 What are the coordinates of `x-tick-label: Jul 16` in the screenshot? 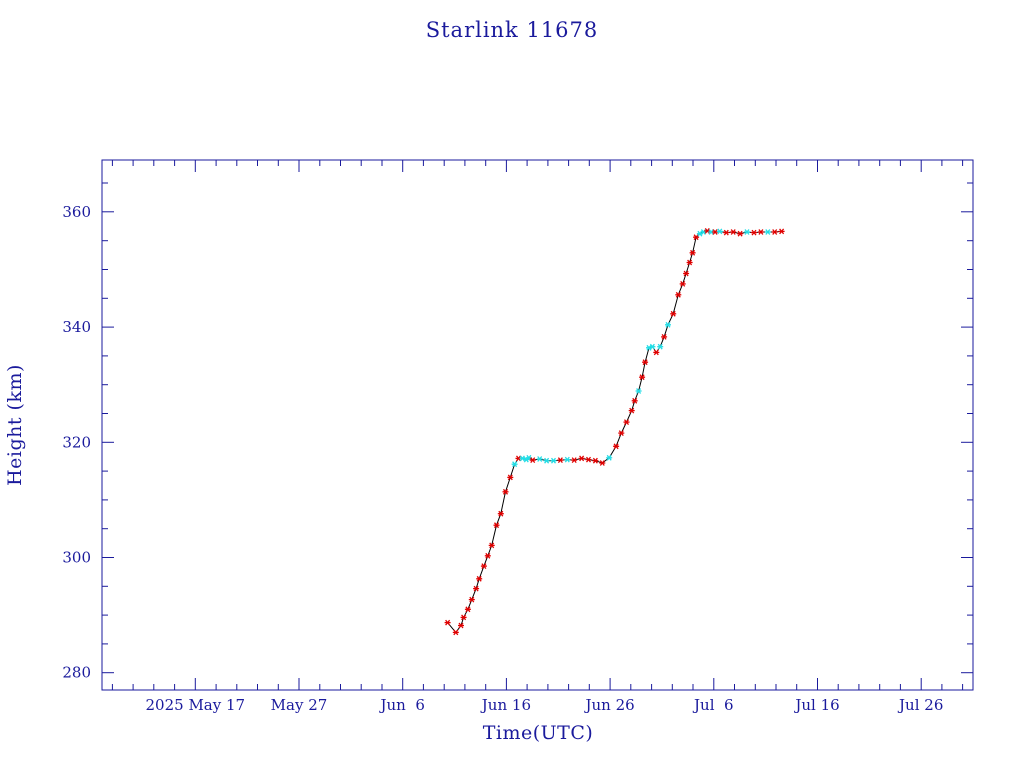 It's located at (816, 705).